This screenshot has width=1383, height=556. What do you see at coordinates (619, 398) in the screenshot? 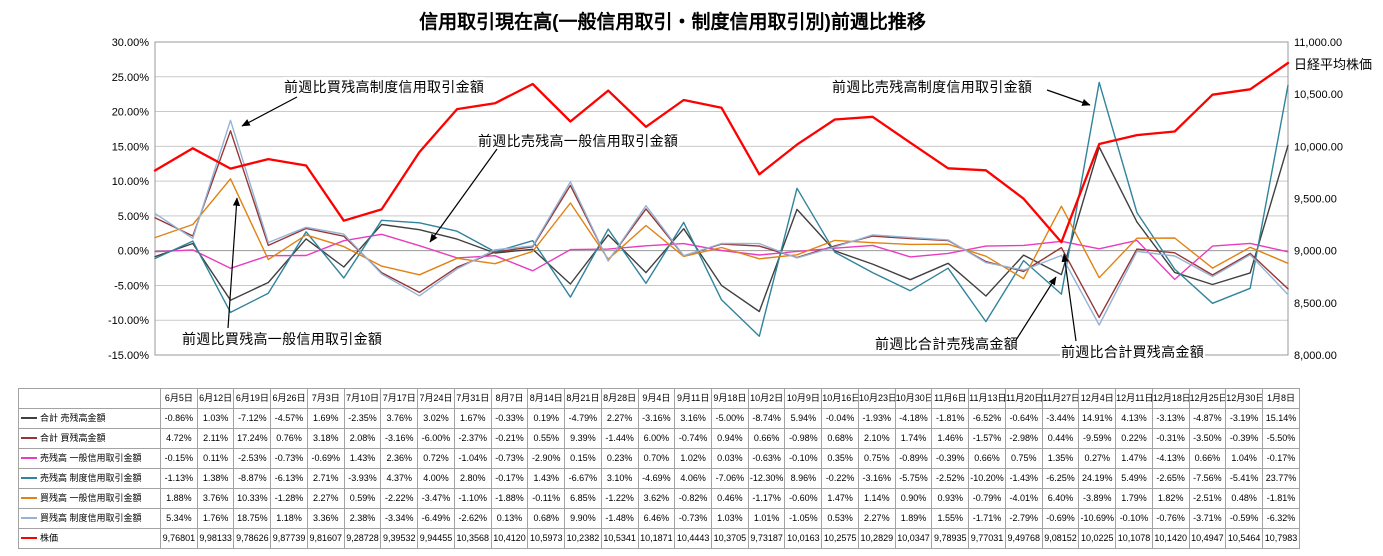
I see `date-header-cell: 8月28日` at bounding box center [619, 398].